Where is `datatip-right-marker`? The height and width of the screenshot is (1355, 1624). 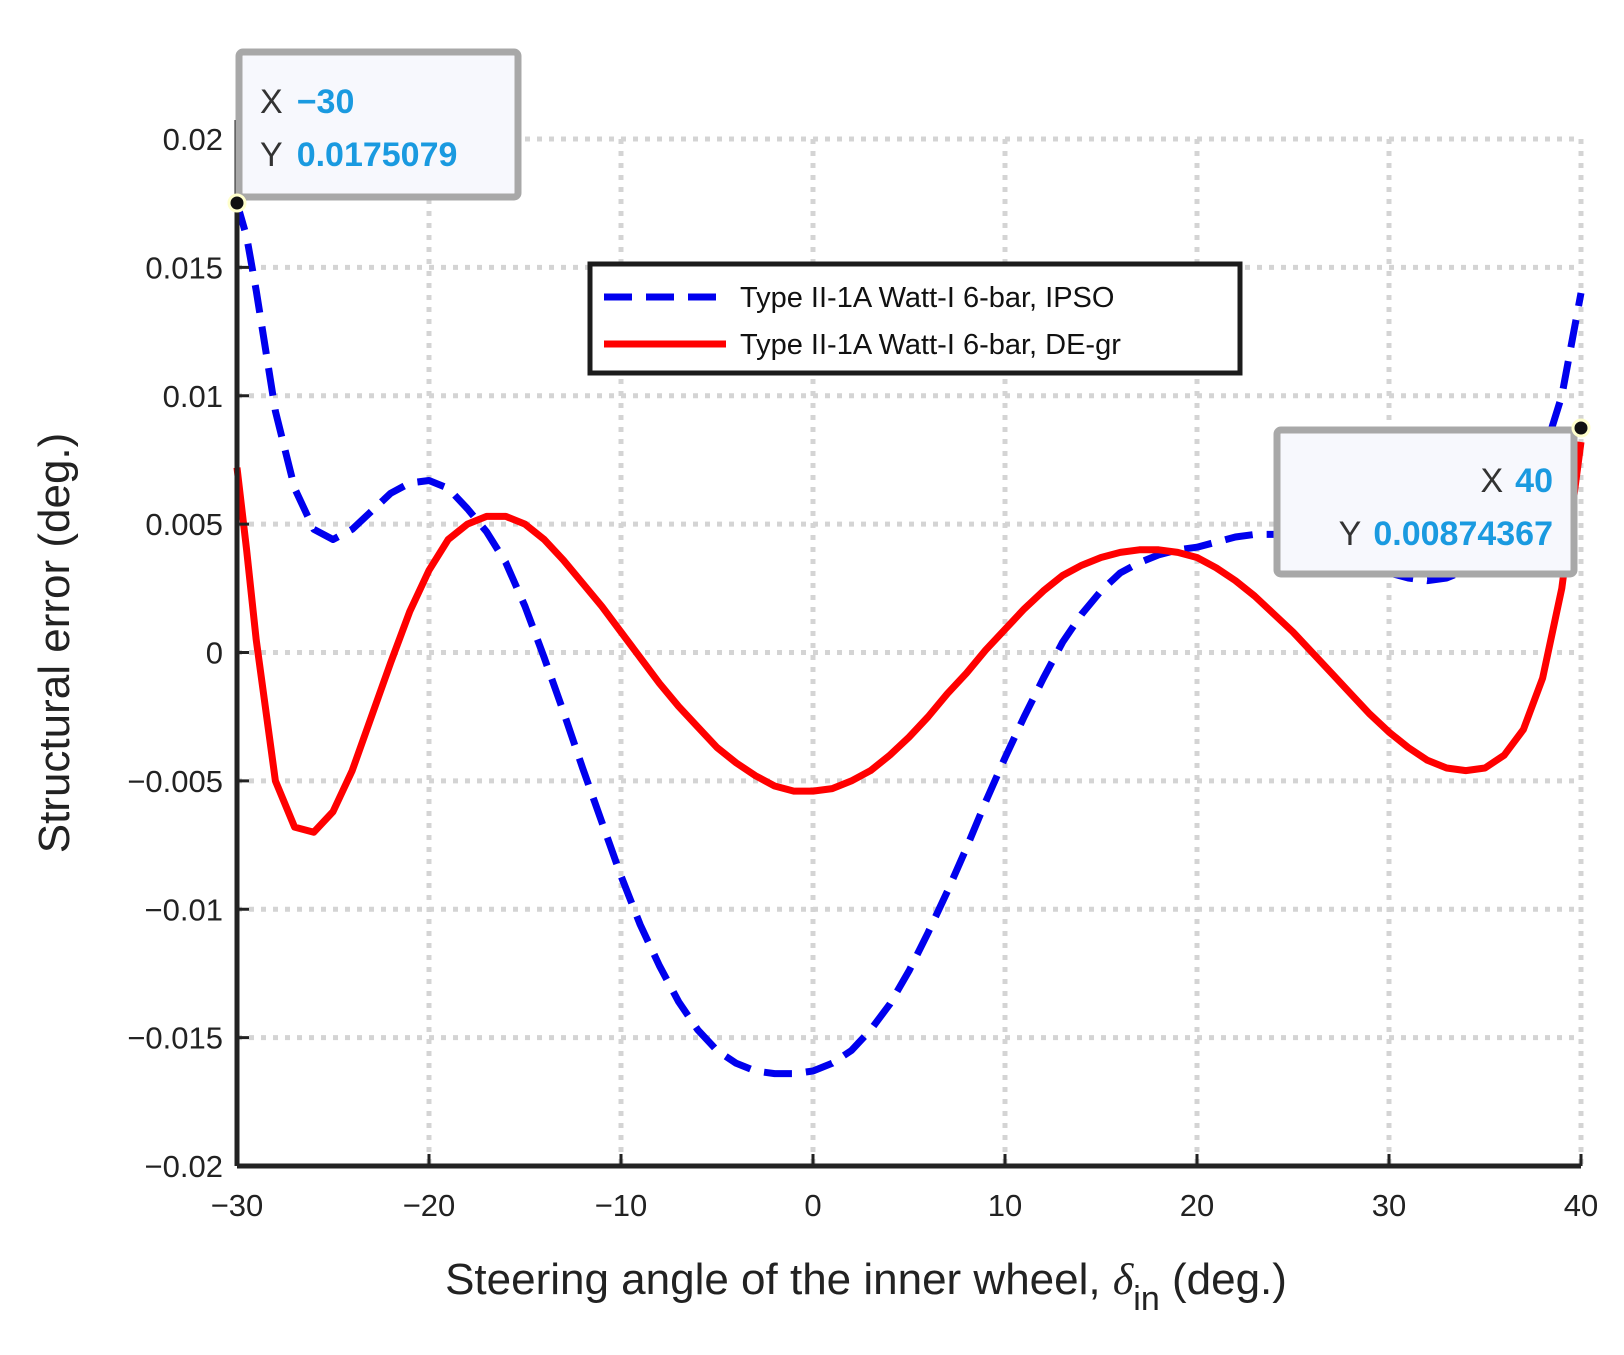 datatip-right-marker is located at coordinates (1581, 428).